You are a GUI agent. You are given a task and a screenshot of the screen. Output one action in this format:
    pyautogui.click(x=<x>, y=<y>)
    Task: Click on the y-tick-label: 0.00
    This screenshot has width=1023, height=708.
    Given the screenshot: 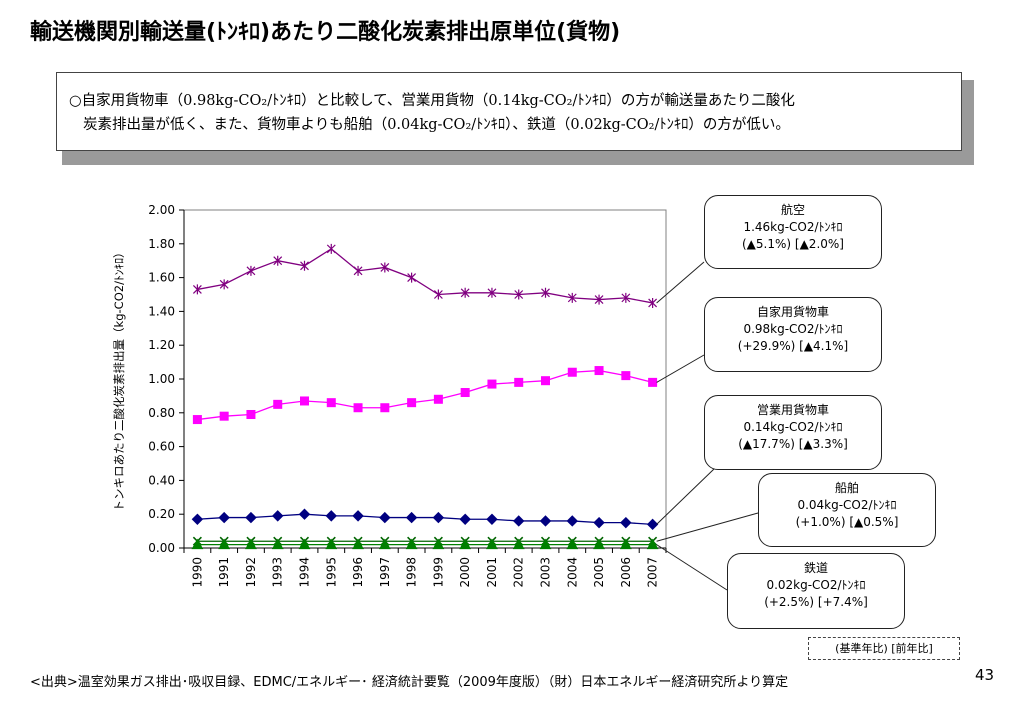 What is the action you would take?
    pyautogui.click(x=161, y=548)
    